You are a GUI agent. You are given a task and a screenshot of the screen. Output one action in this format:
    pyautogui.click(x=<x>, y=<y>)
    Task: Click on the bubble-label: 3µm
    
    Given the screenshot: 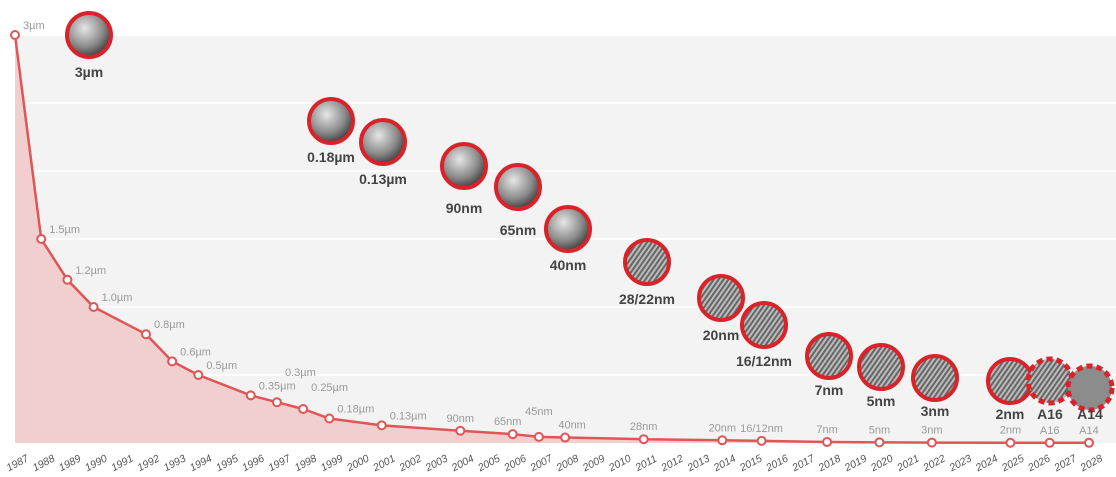 What is the action you would take?
    pyautogui.click(x=89, y=72)
    